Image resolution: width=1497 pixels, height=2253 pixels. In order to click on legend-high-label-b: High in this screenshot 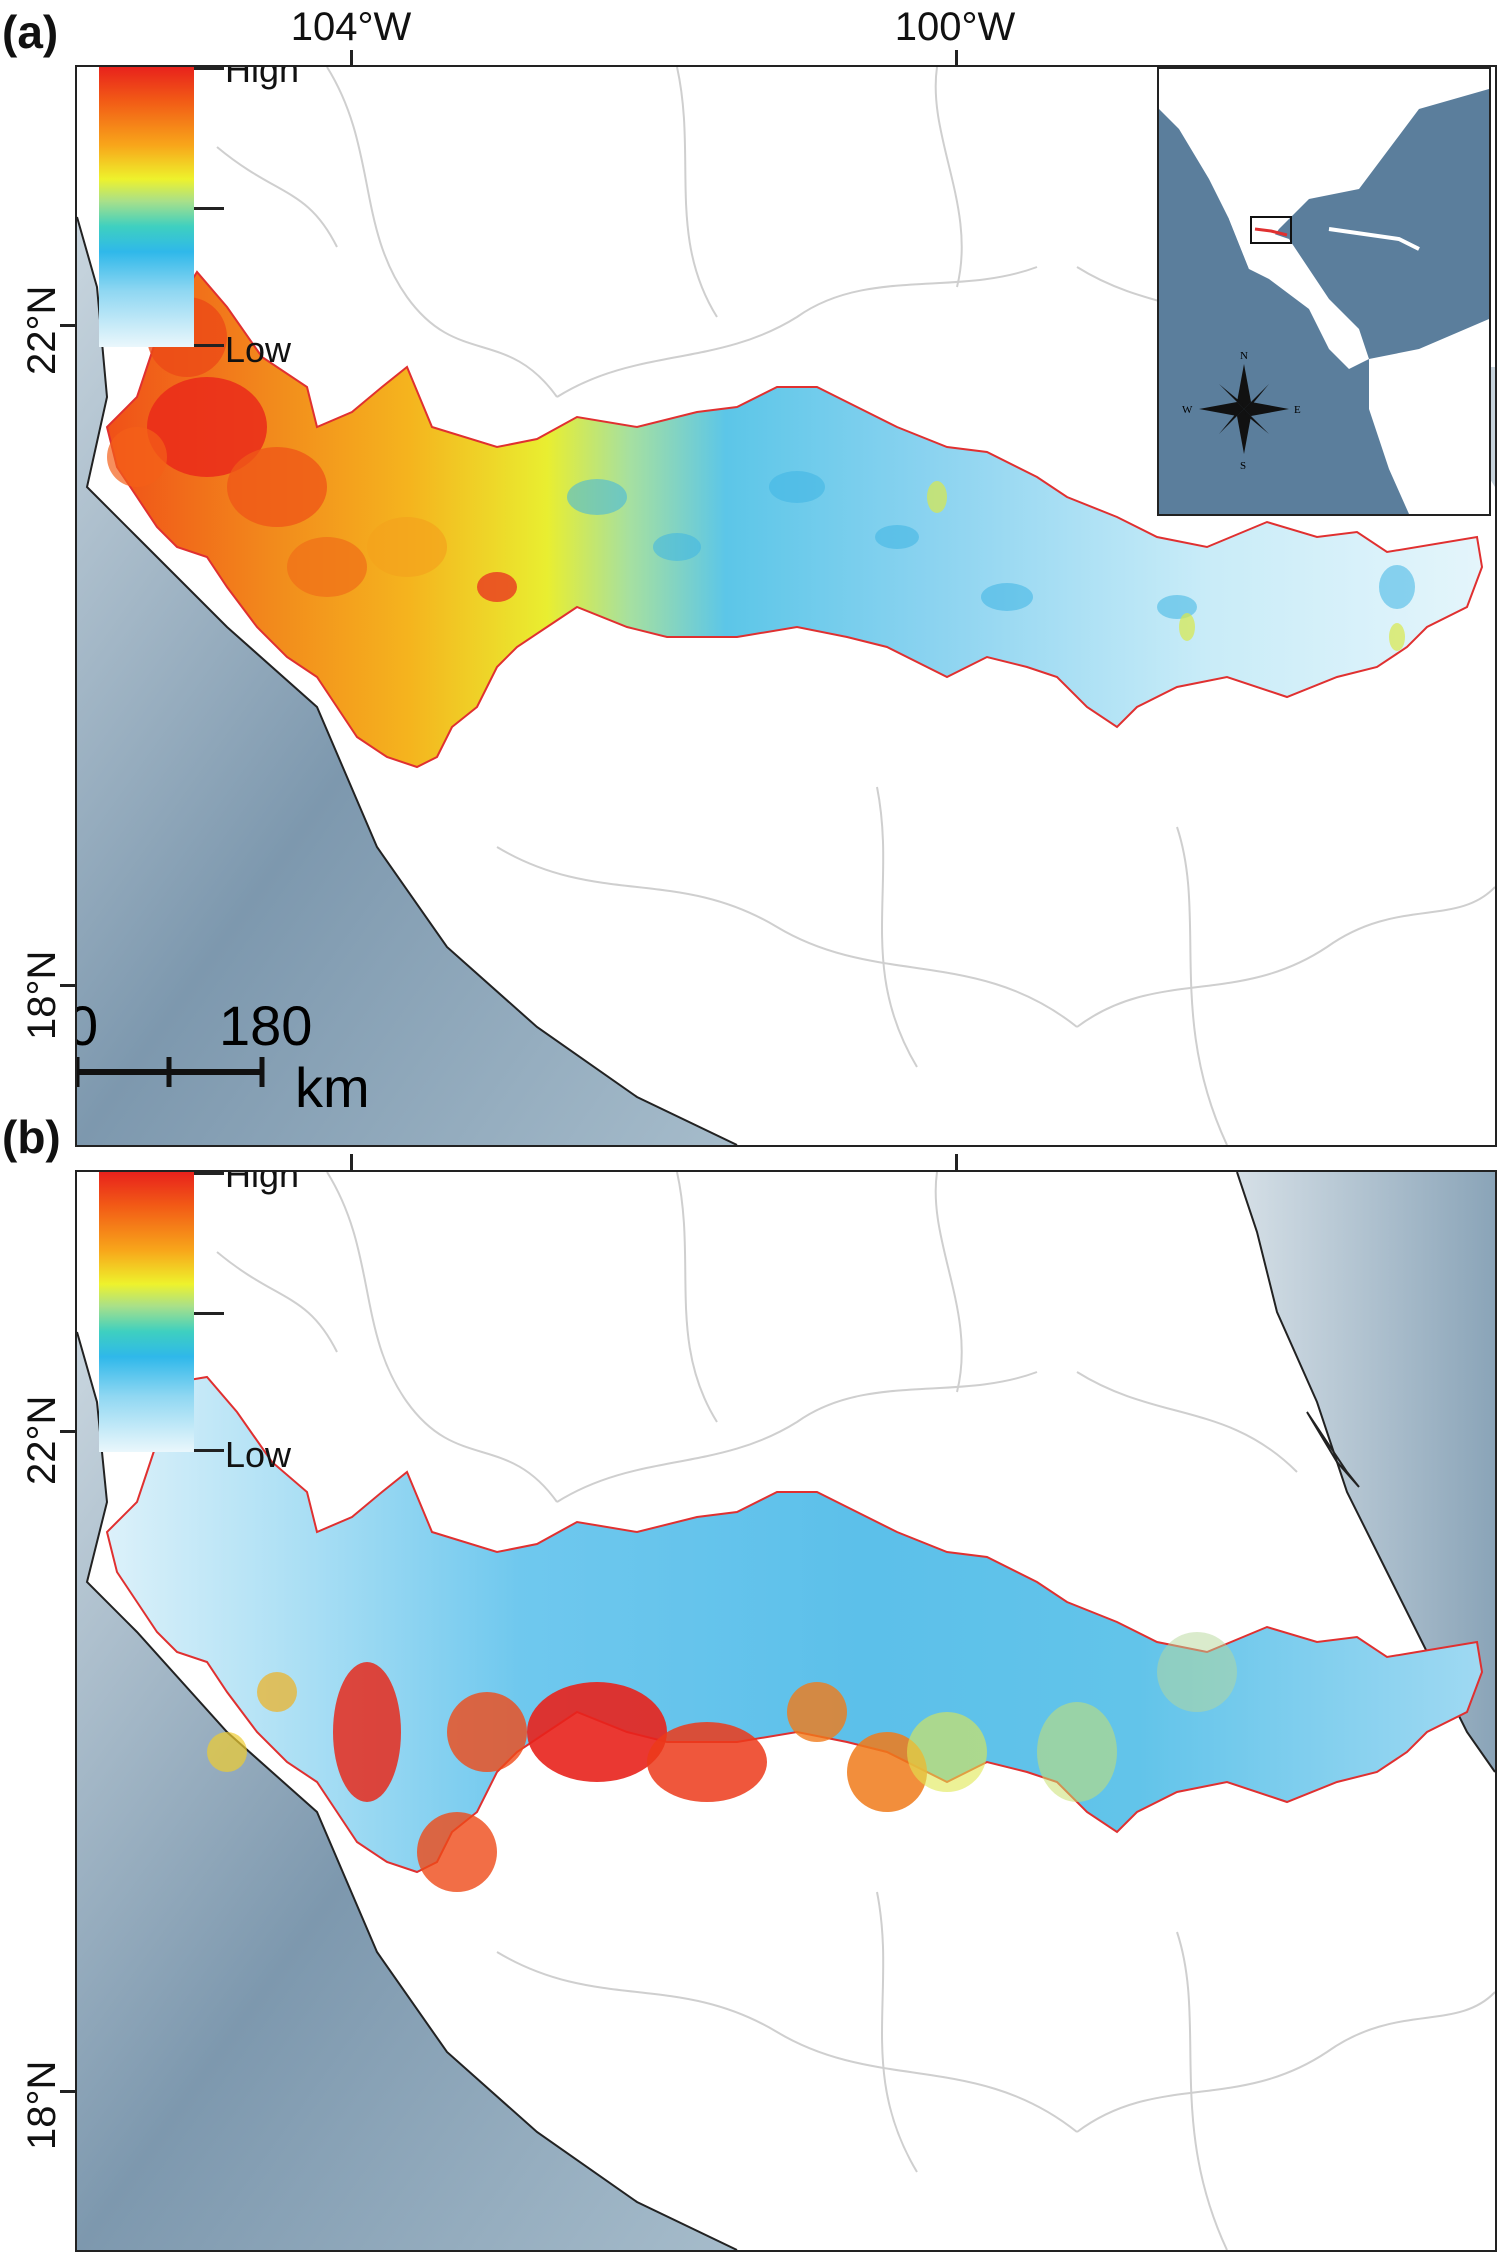, I will do `click(262, 1182)`.